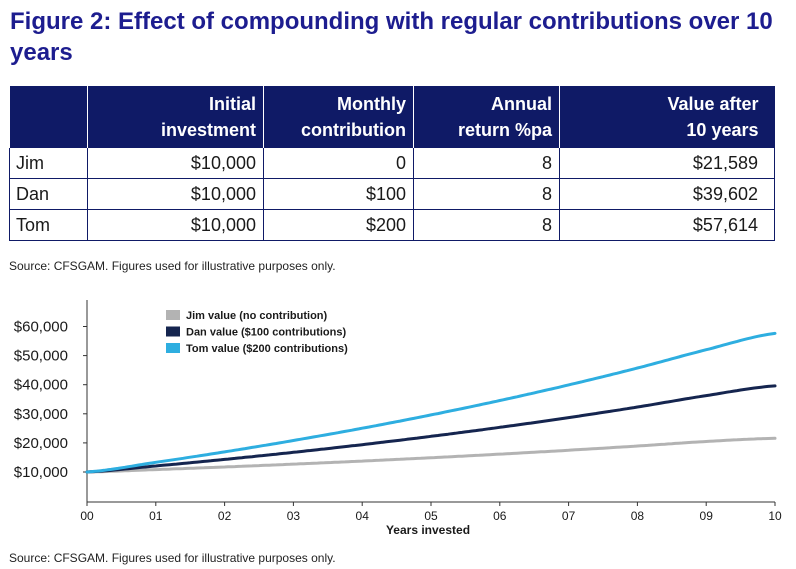  I want to click on cell-value: $21,589, so click(667, 163).